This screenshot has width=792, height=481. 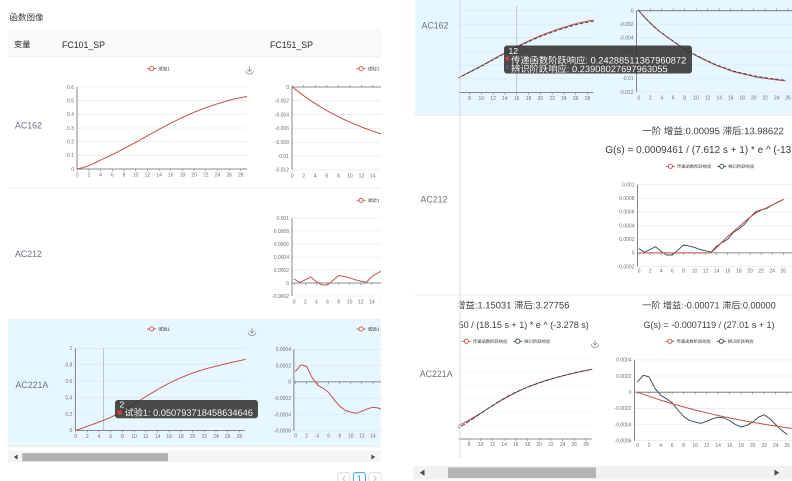 I want to click on svg-text: -0.0004, so click(x=623, y=425).